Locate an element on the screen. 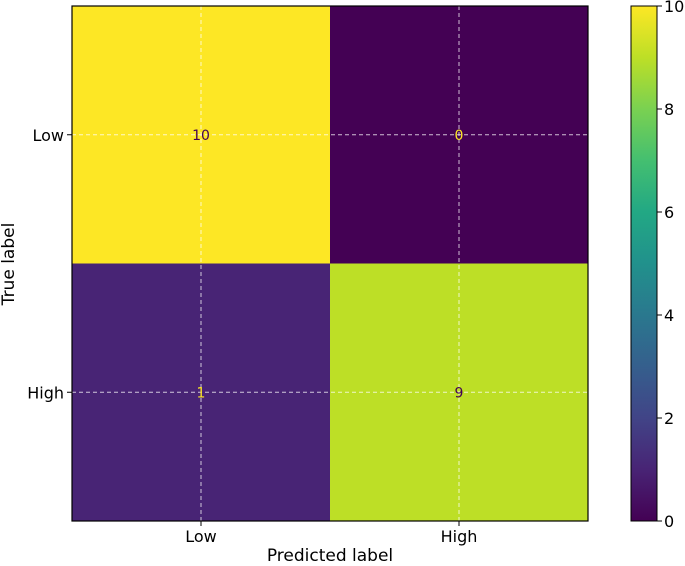 The image size is (685, 566). colorbar-tick-label: 0 is located at coordinates (669, 521).